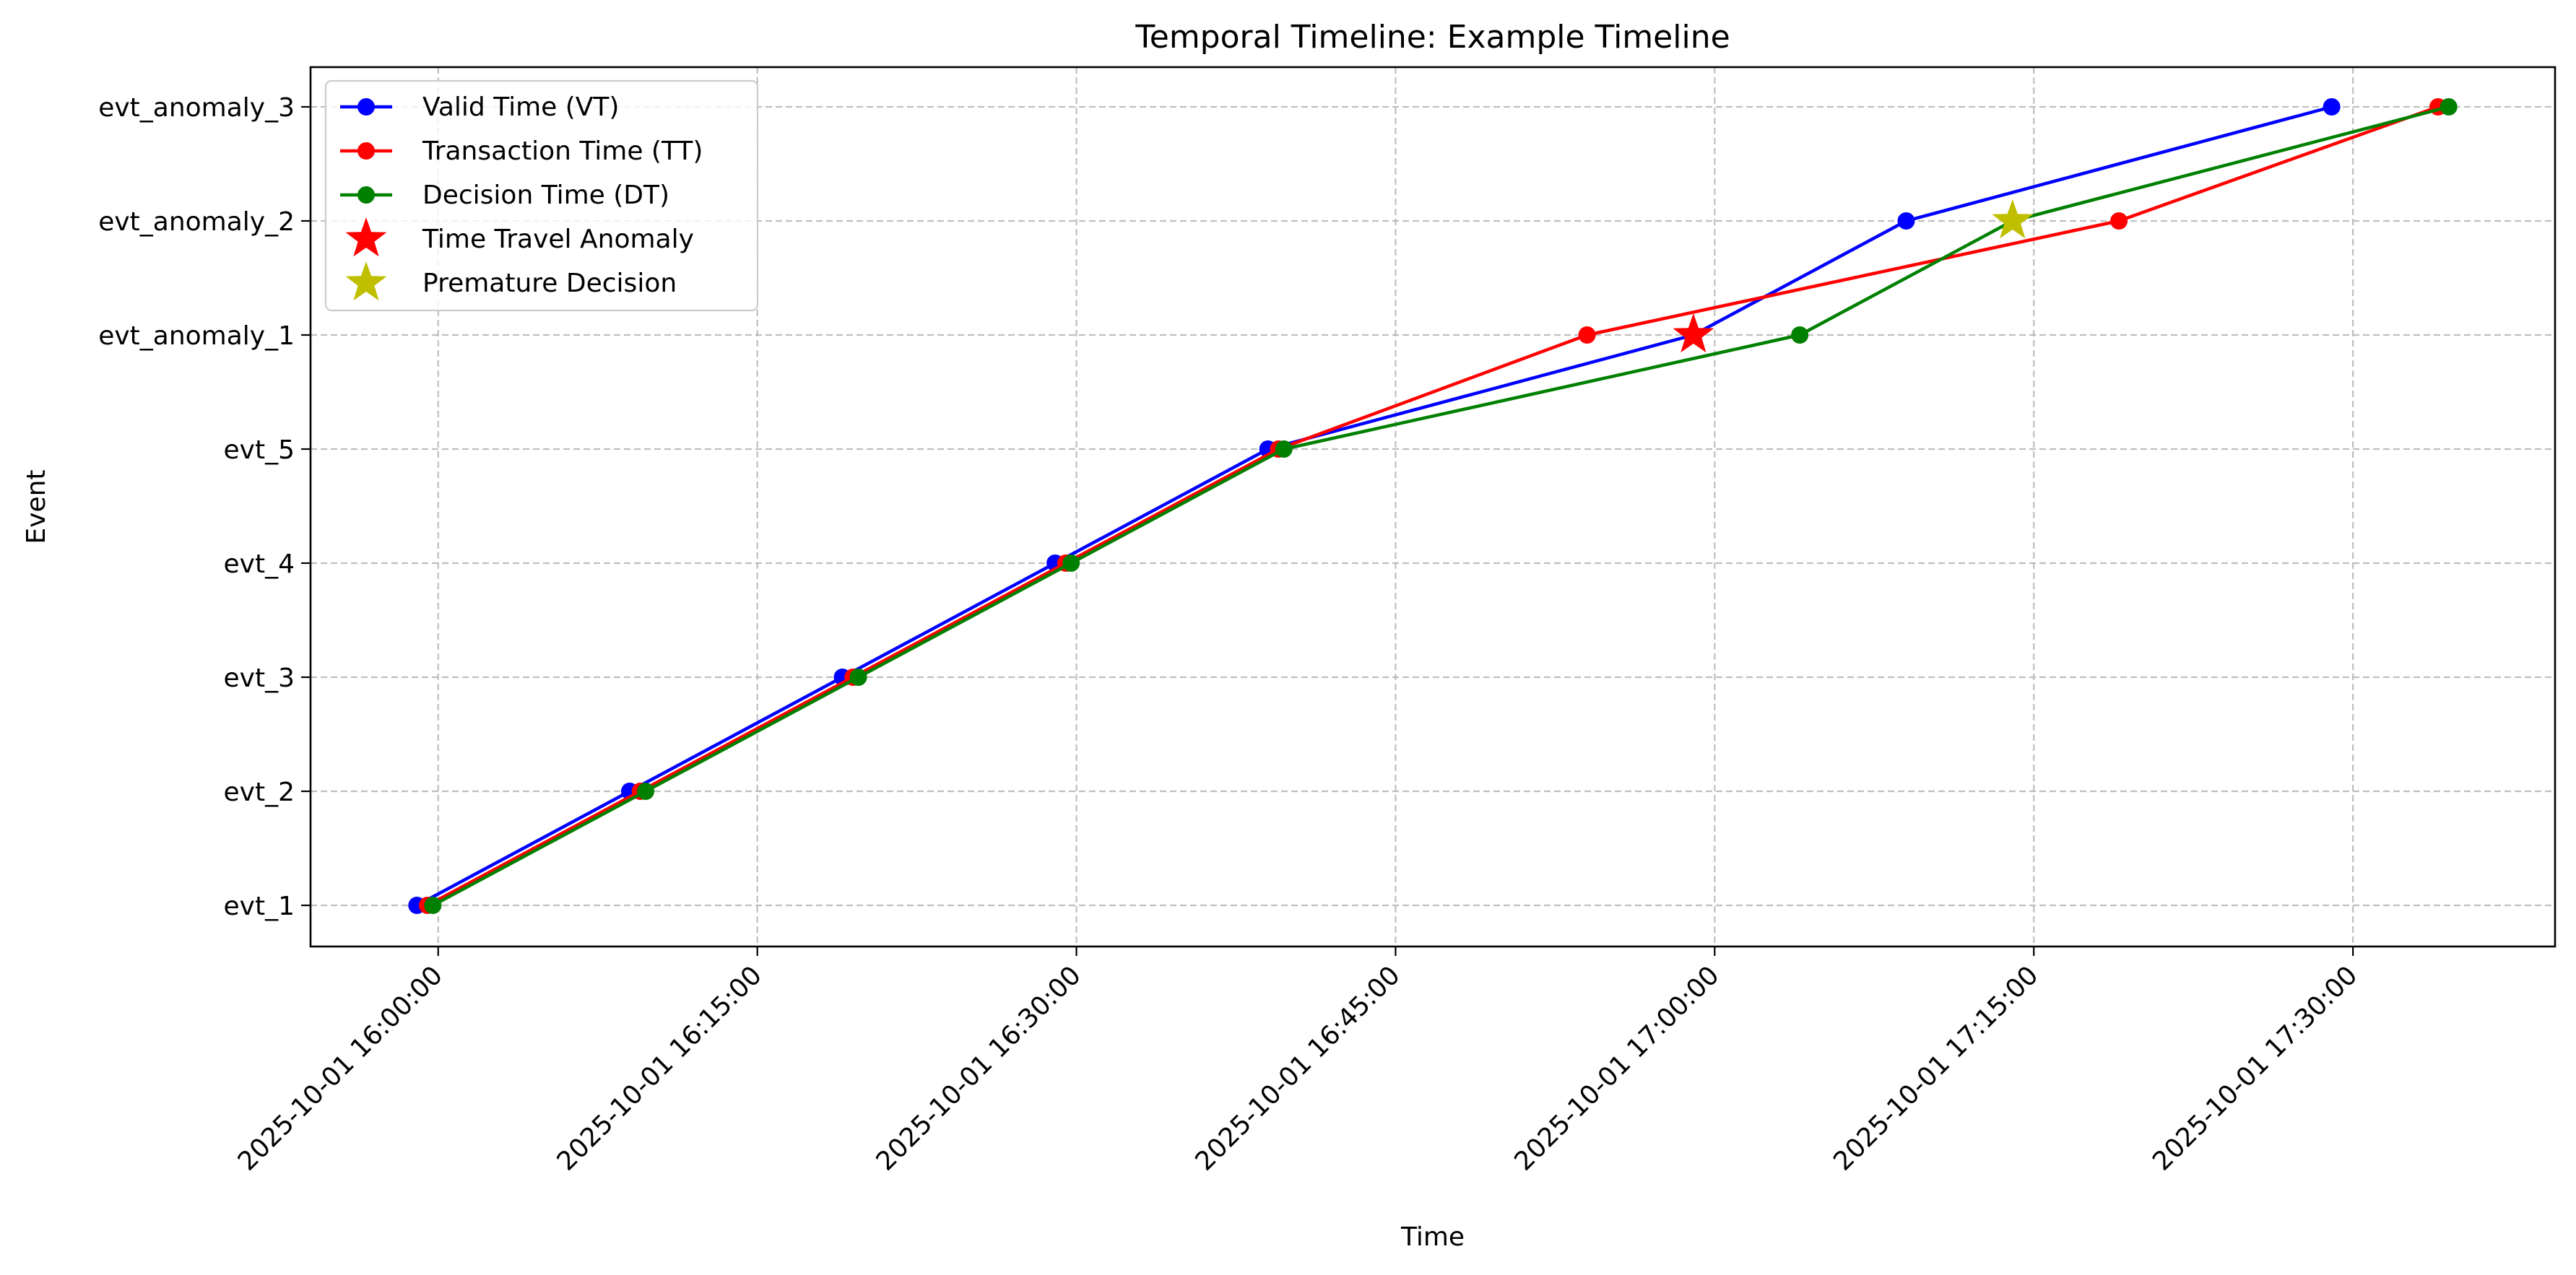  Describe the element at coordinates (196, 336) in the screenshot. I see `y-tick-label: evt_anomaly_1` at that location.